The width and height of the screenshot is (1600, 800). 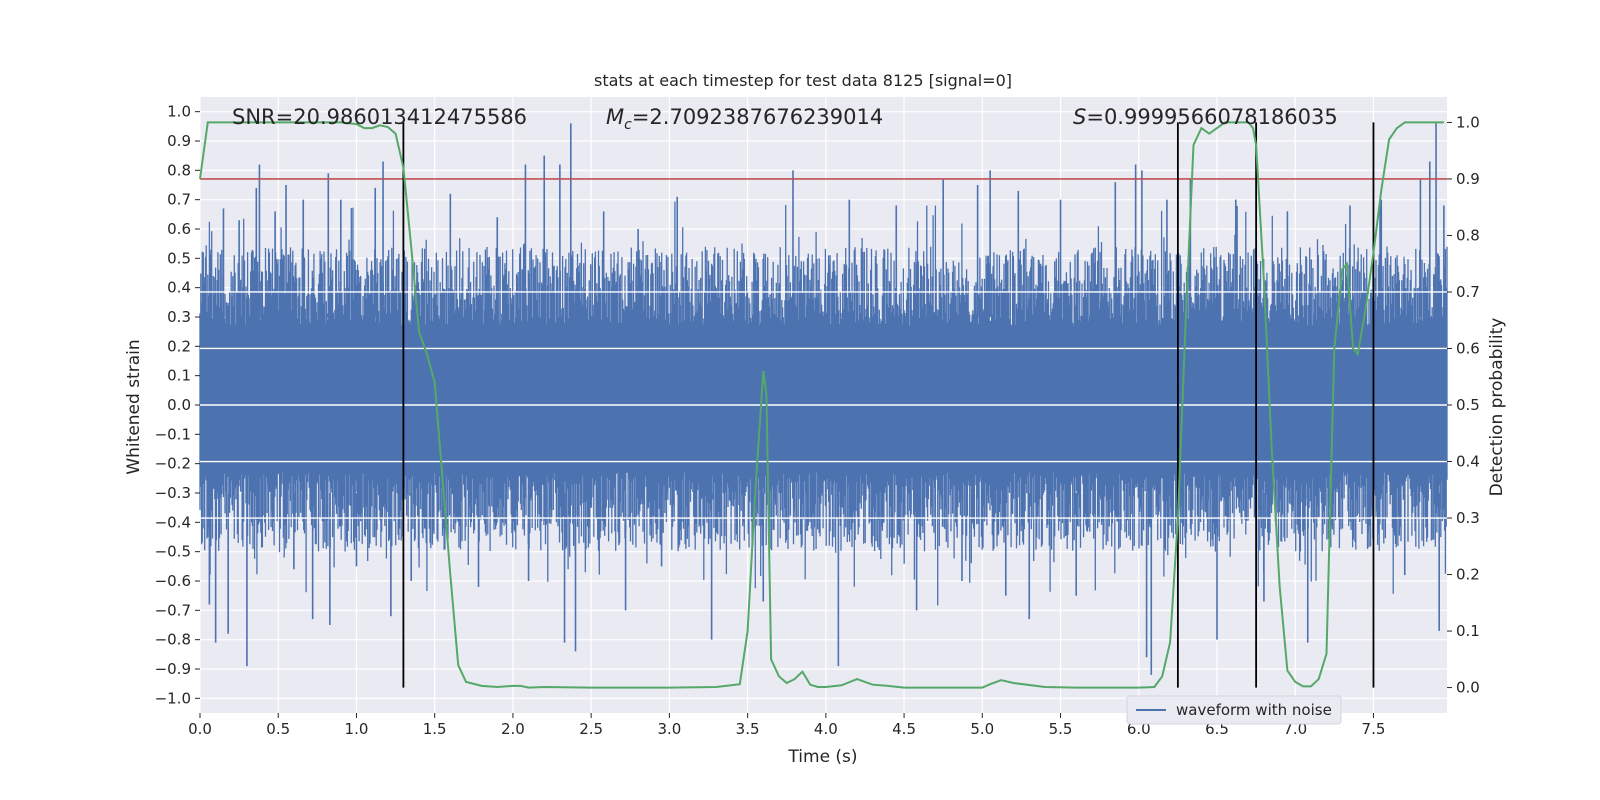 I want to click on y-left-tick-label: −0.1, so click(x=173, y=434).